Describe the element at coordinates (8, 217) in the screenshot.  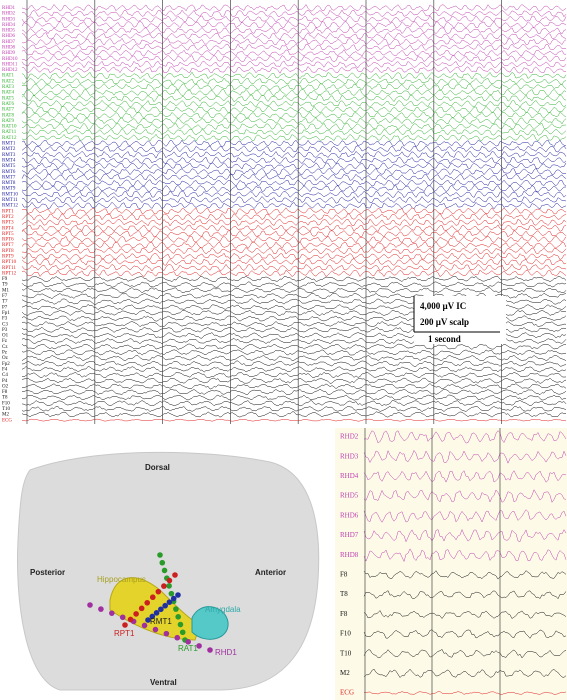
I see `channel-label: RPT2` at that location.